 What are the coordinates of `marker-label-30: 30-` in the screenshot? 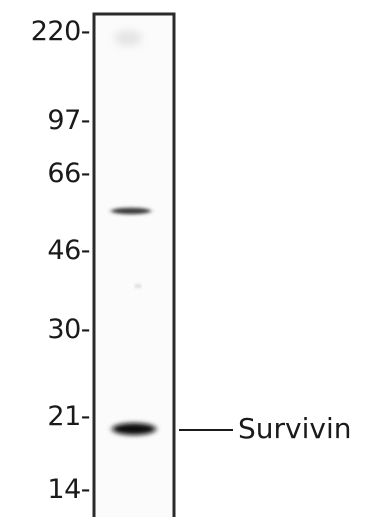 It's located at (68, 329).